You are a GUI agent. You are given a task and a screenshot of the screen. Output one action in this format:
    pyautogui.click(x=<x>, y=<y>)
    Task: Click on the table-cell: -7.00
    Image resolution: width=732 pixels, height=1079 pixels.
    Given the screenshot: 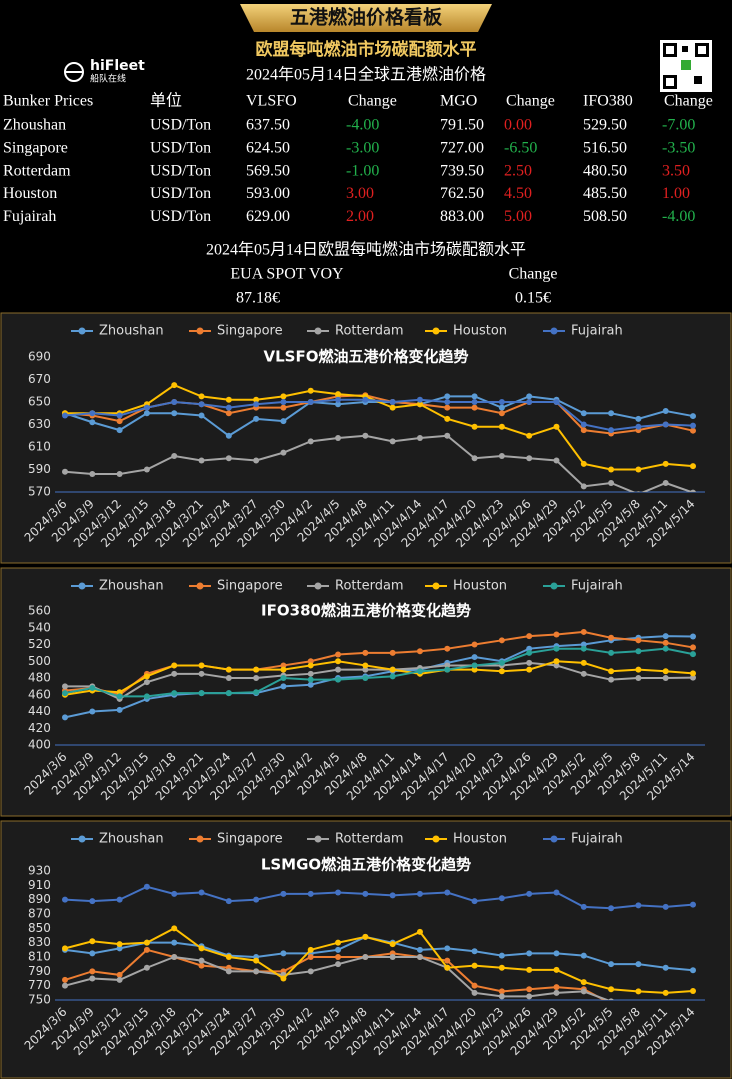 What is the action you would take?
    pyautogui.click(x=678, y=125)
    